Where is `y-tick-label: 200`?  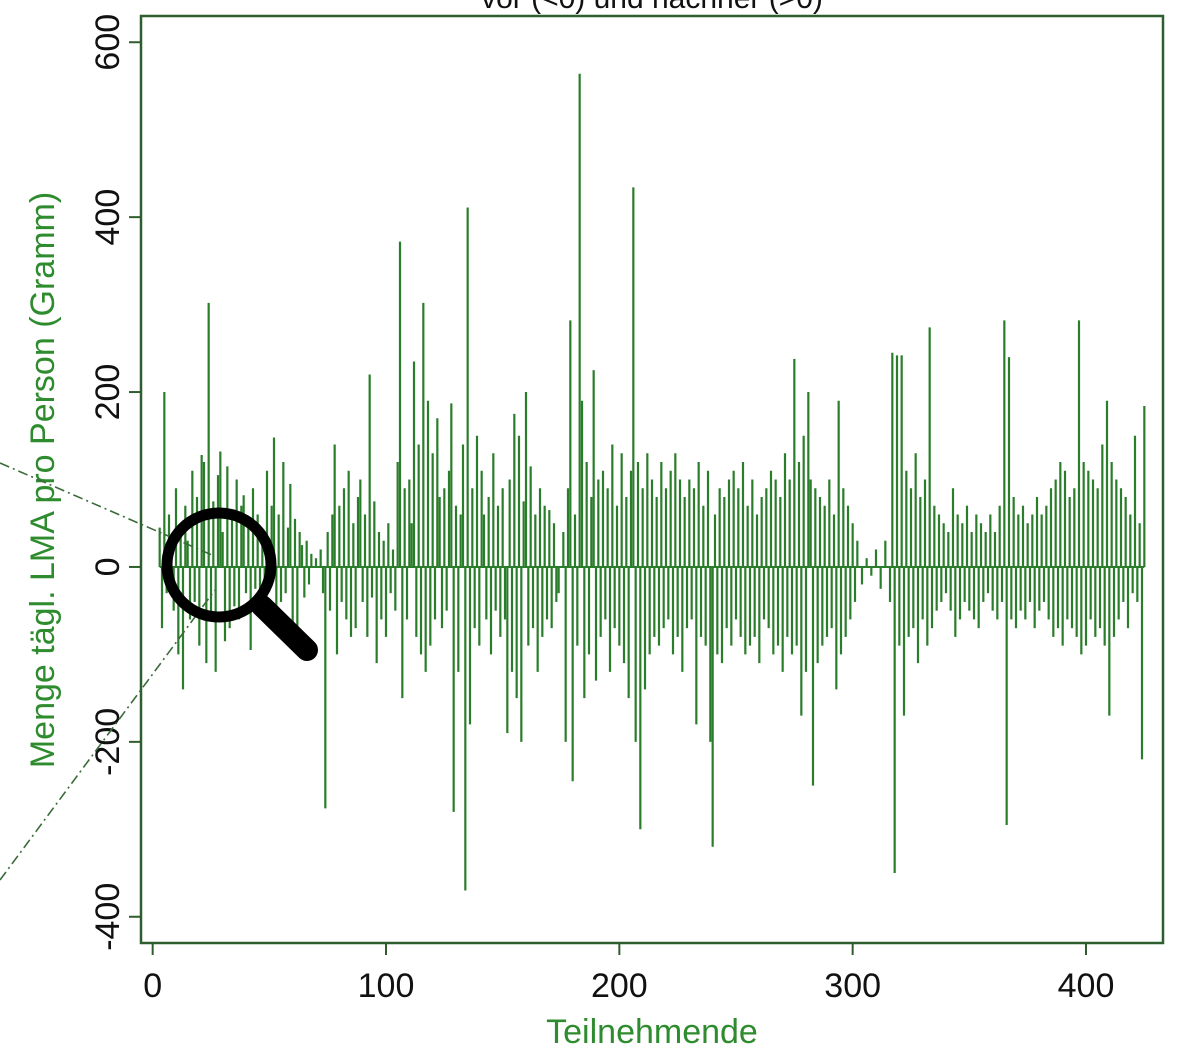
y-tick-label: 200 is located at coordinates (108, 392).